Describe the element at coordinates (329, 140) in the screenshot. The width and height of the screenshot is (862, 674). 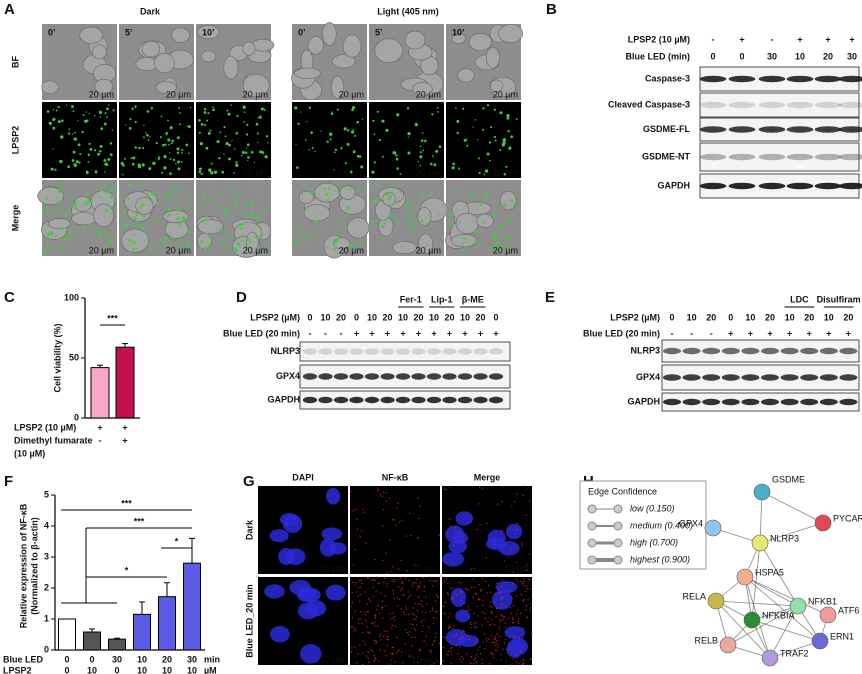
I see `micrograph` at that location.